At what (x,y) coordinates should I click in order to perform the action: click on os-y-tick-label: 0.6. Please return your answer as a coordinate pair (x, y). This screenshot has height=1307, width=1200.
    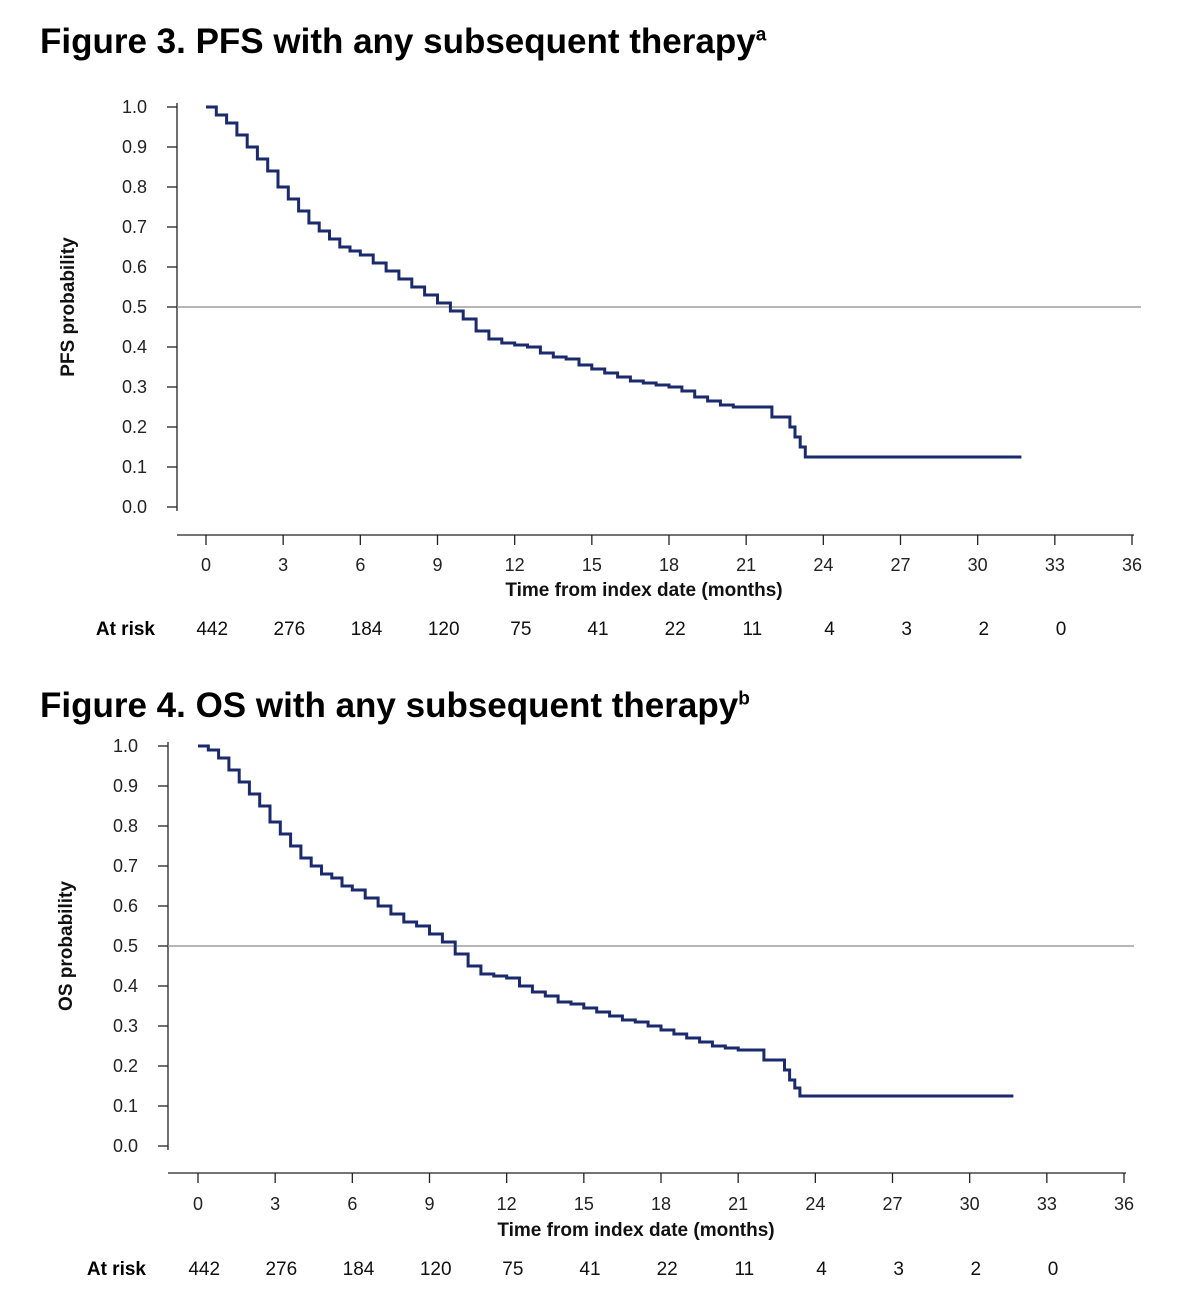
    Looking at the image, I should click on (125, 906).